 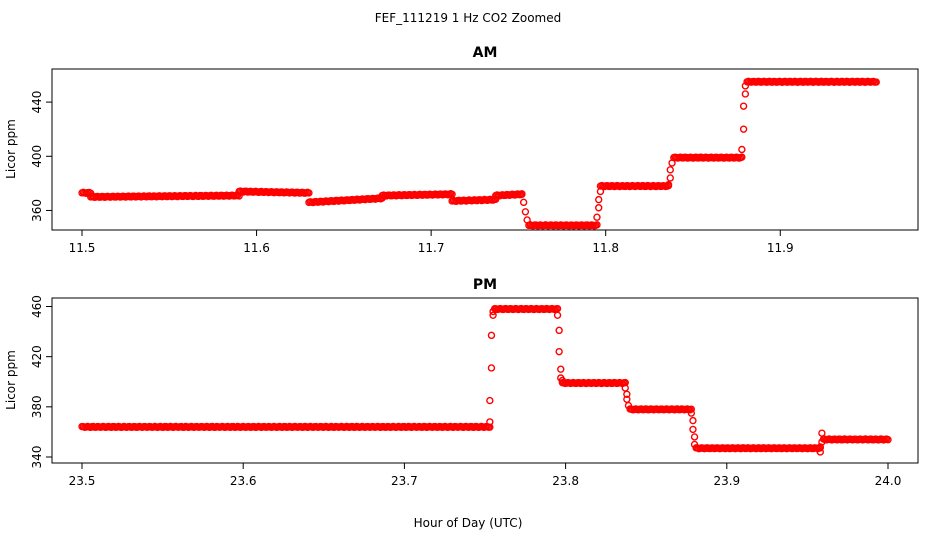 I want to click on pm-y-tick-label: 460, so click(x=37, y=306).